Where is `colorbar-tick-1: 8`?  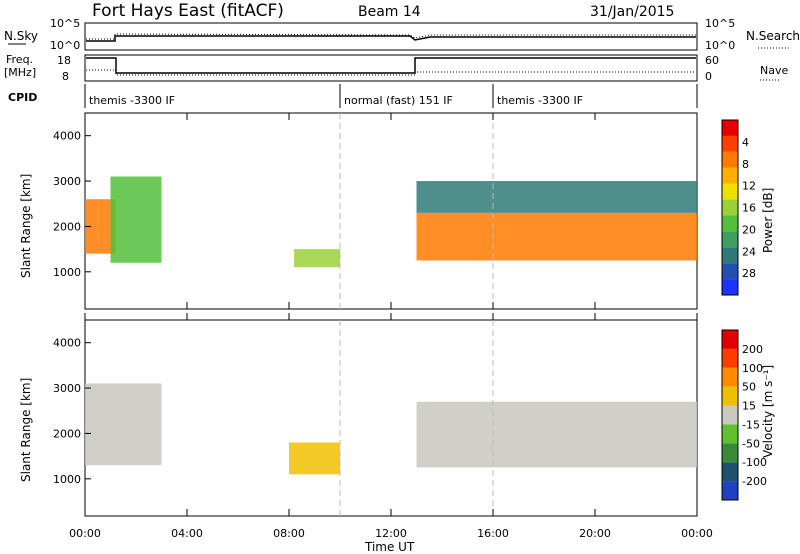
colorbar-tick-1: 8 is located at coordinates (745, 164).